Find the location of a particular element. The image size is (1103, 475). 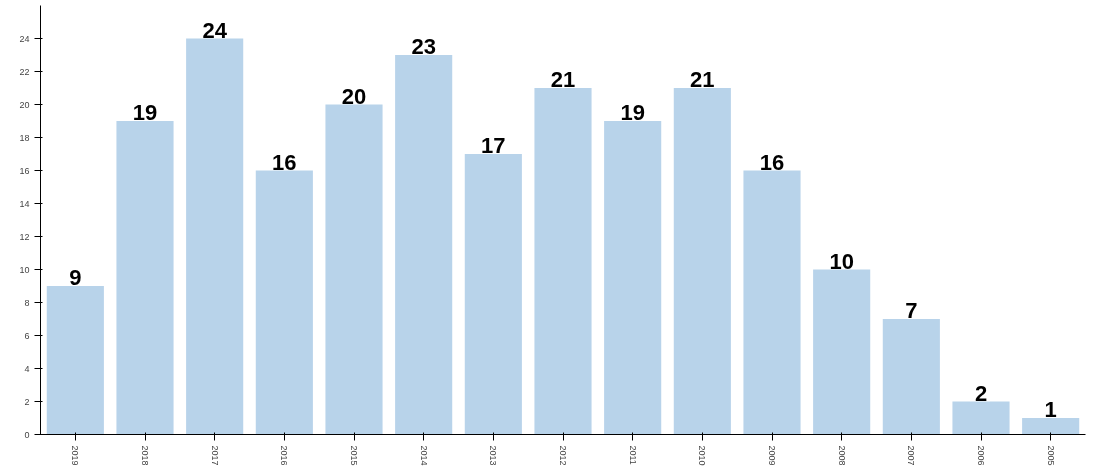

y-tick-label: 8 is located at coordinates (27, 302).